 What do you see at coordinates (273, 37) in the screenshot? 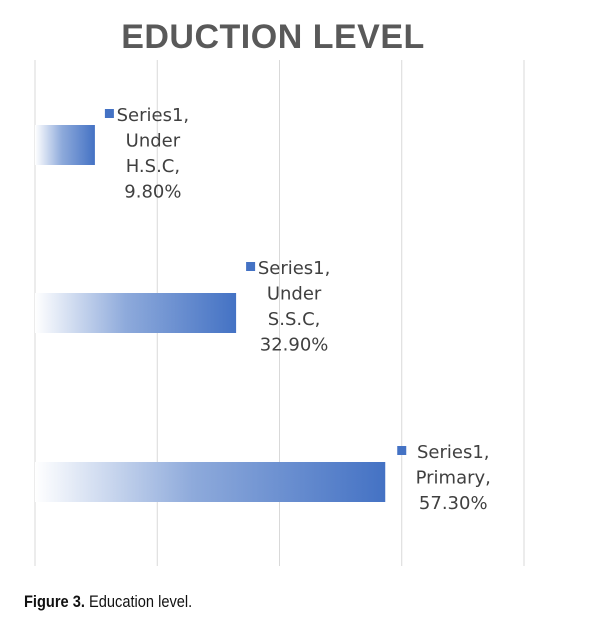
I see `chart-title: EDUCTION LEVEL` at bounding box center [273, 37].